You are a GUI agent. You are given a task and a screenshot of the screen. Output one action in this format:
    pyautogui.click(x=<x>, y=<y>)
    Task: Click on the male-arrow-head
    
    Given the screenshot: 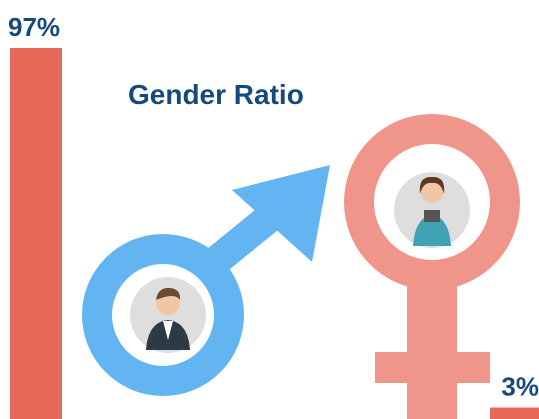 What is the action you would take?
    pyautogui.click(x=281, y=213)
    